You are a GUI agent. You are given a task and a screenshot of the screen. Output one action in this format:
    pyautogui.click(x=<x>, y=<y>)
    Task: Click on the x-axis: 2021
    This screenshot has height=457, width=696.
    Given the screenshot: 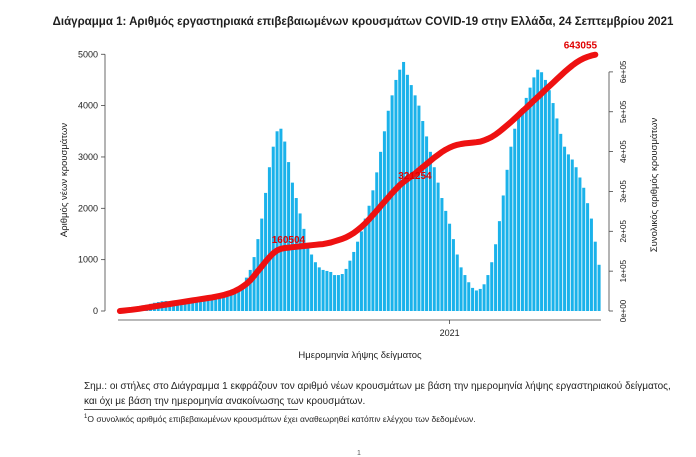 What is the action you would take?
    pyautogui.click(x=359, y=328)
    